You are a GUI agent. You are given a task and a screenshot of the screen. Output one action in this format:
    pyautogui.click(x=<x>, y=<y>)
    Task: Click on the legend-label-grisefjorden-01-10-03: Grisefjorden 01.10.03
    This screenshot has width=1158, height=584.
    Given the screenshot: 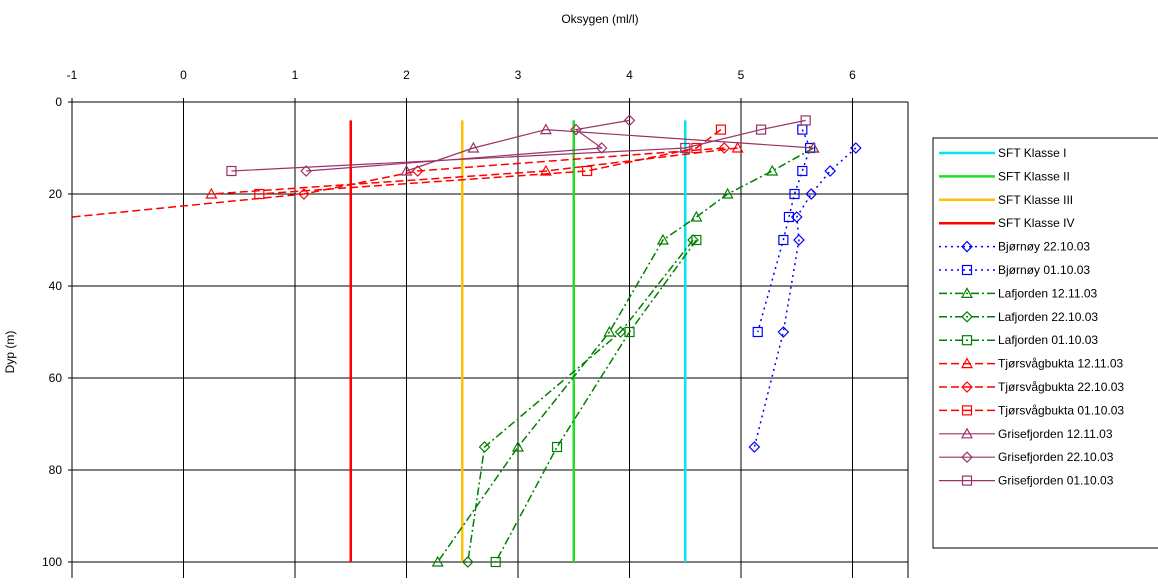 What is the action you would take?
    pyautogui.click(x=1056, y=481)
    